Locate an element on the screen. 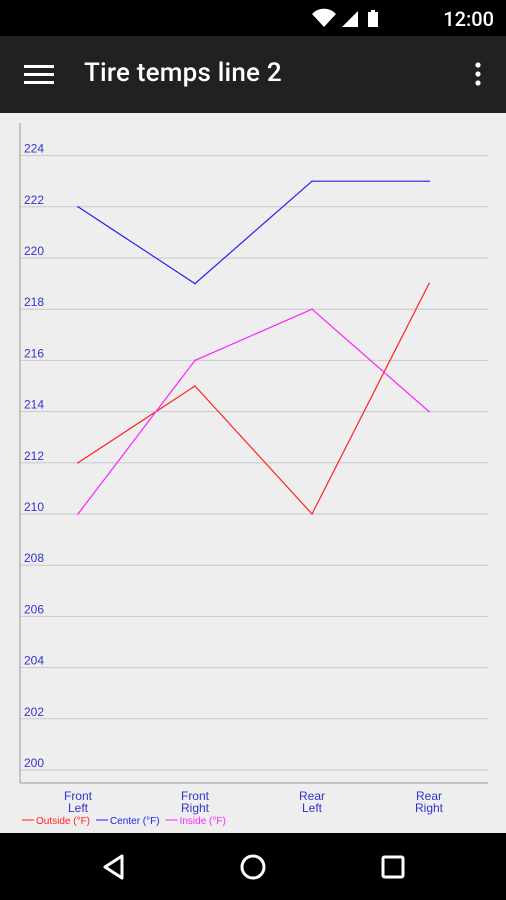 This screenshot has height=900, width=506. status-time: 12:00 is located at coordinates (468, 19).